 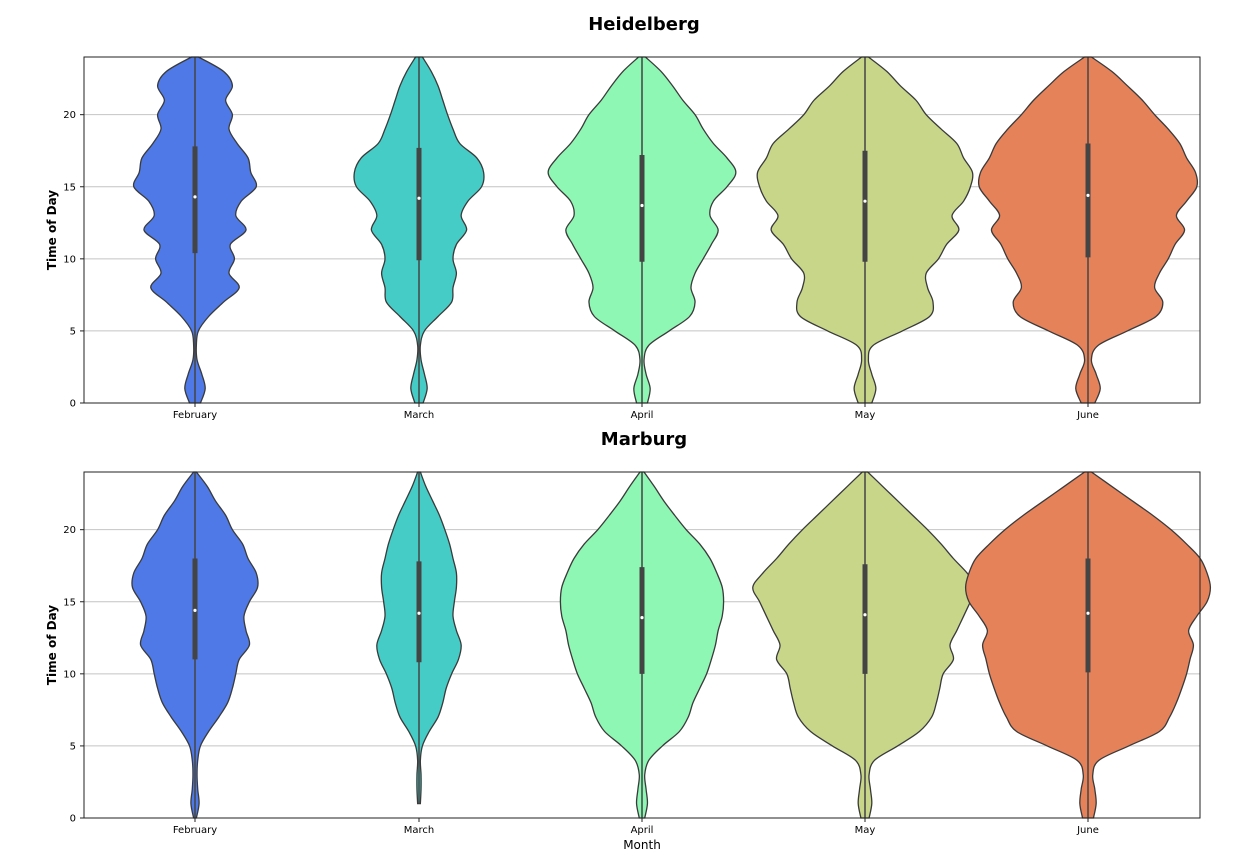 I want to click on x-axis-label: Month, so click(x=642, y=845).